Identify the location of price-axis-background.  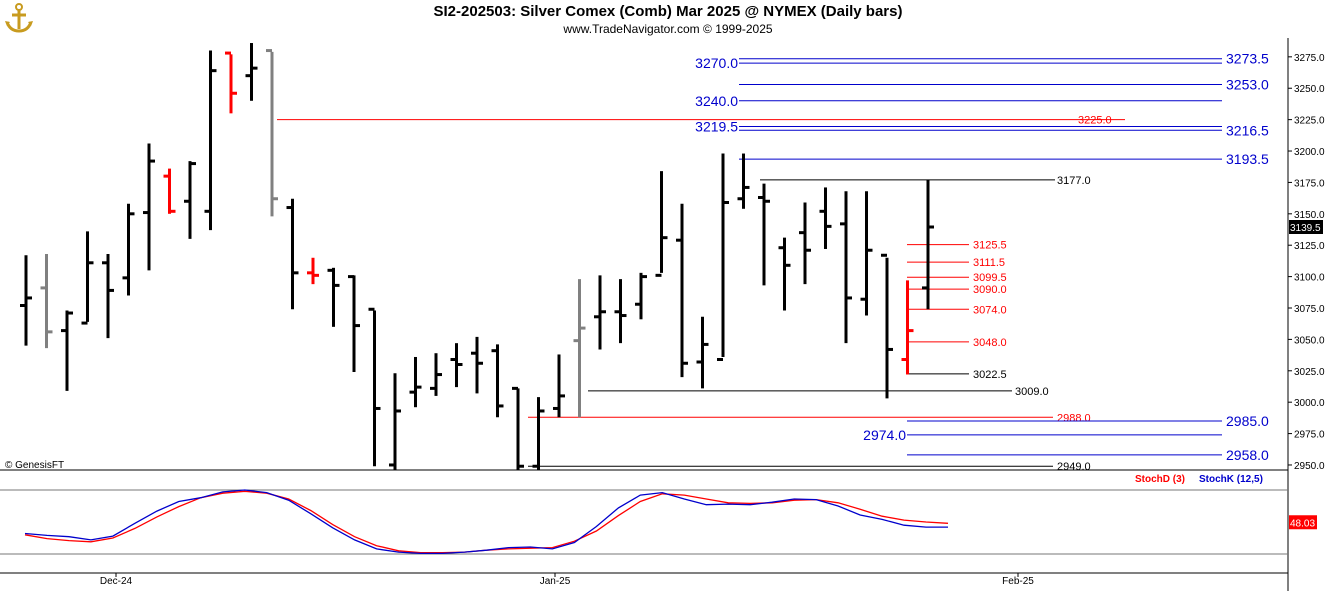
(1312, 314).